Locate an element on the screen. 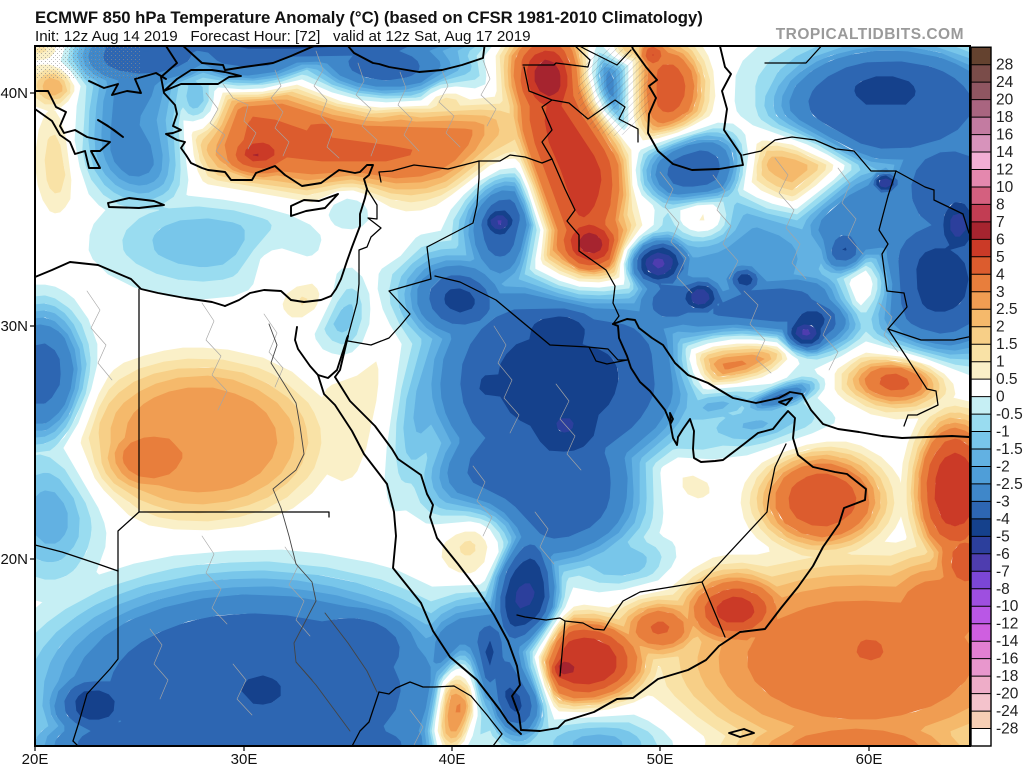  svg-text: 30E is located at coordinates (244, 758).